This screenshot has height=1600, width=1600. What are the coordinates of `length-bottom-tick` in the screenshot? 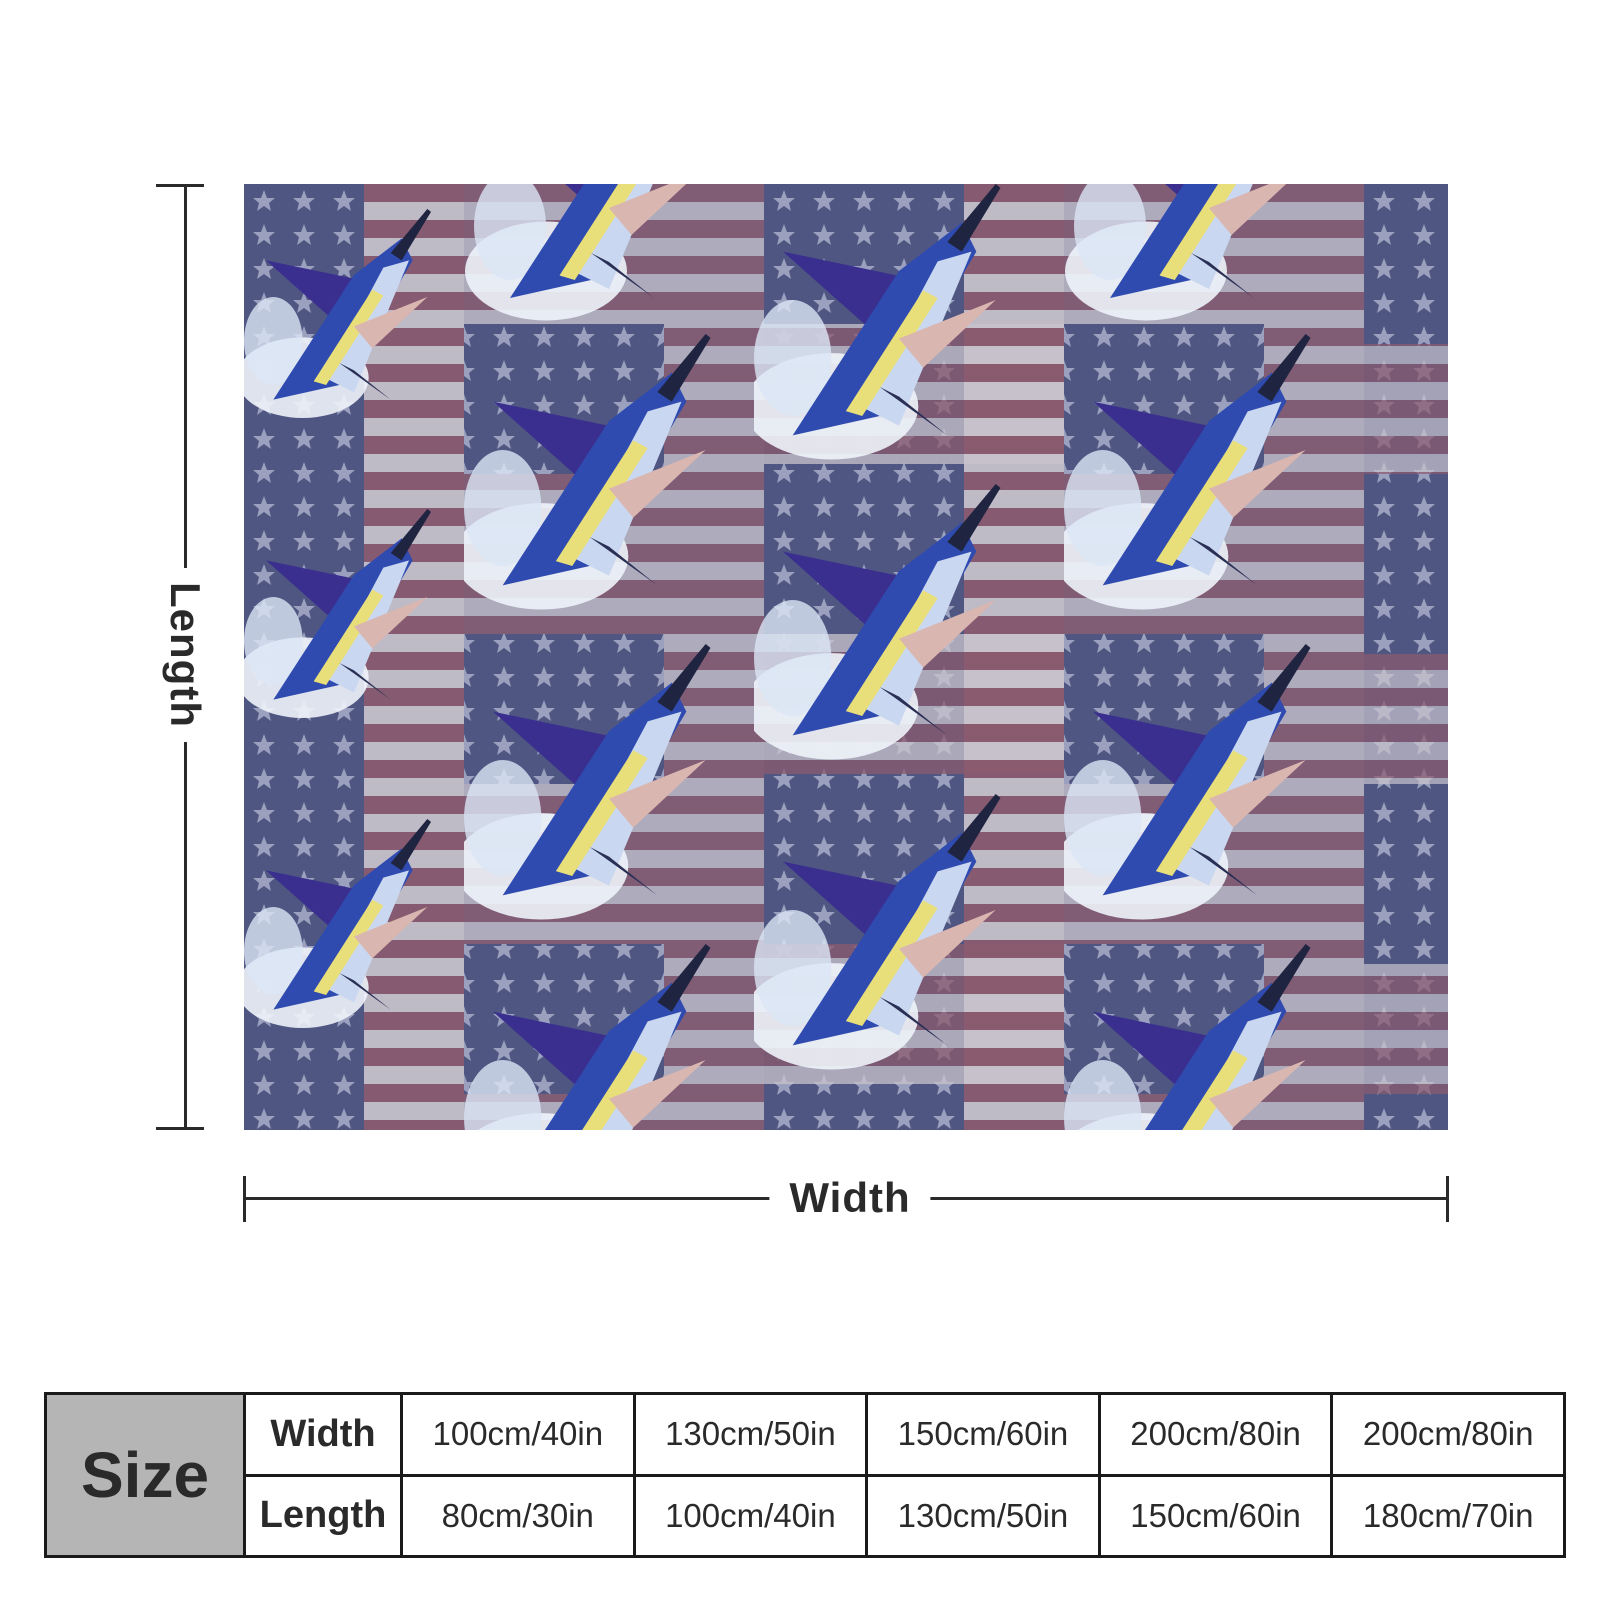 It's located at (180, 1128).